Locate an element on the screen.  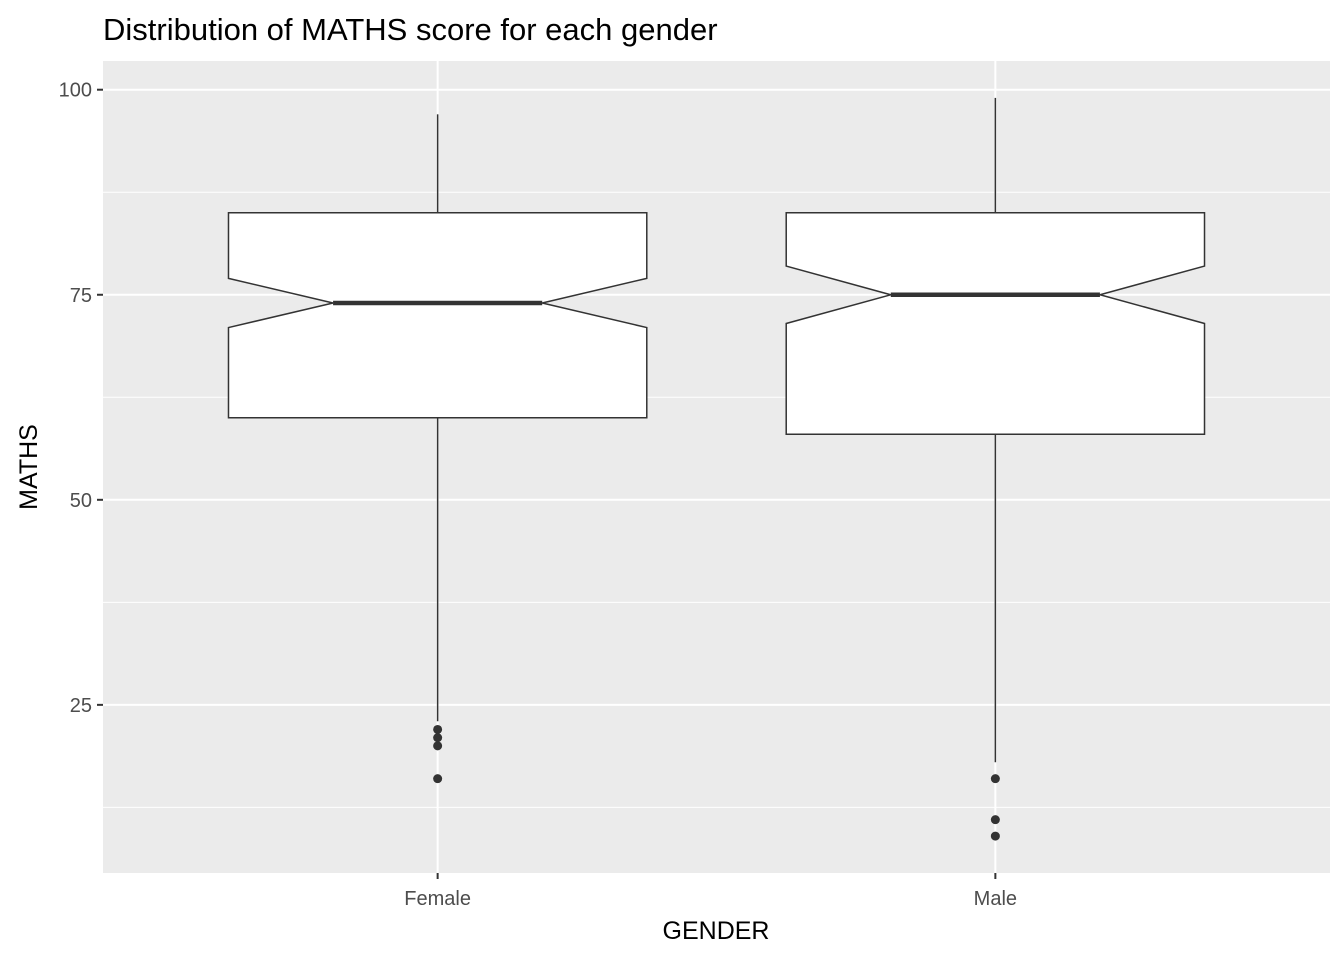
y-axis-title: MATHS is located at coordinates (29, 467).